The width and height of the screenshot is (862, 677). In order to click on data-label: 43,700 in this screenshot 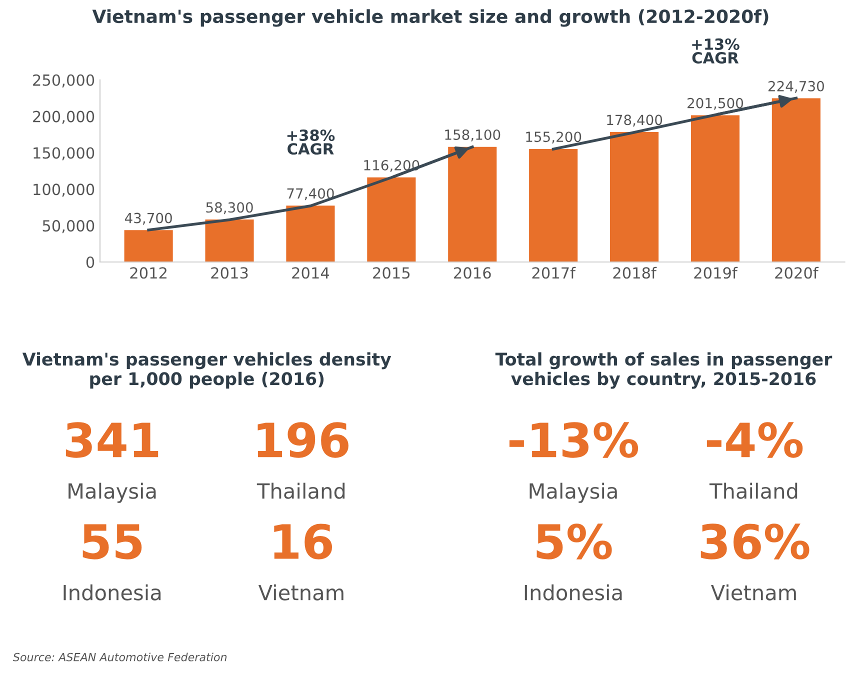, I will do `click(148, 218)`.